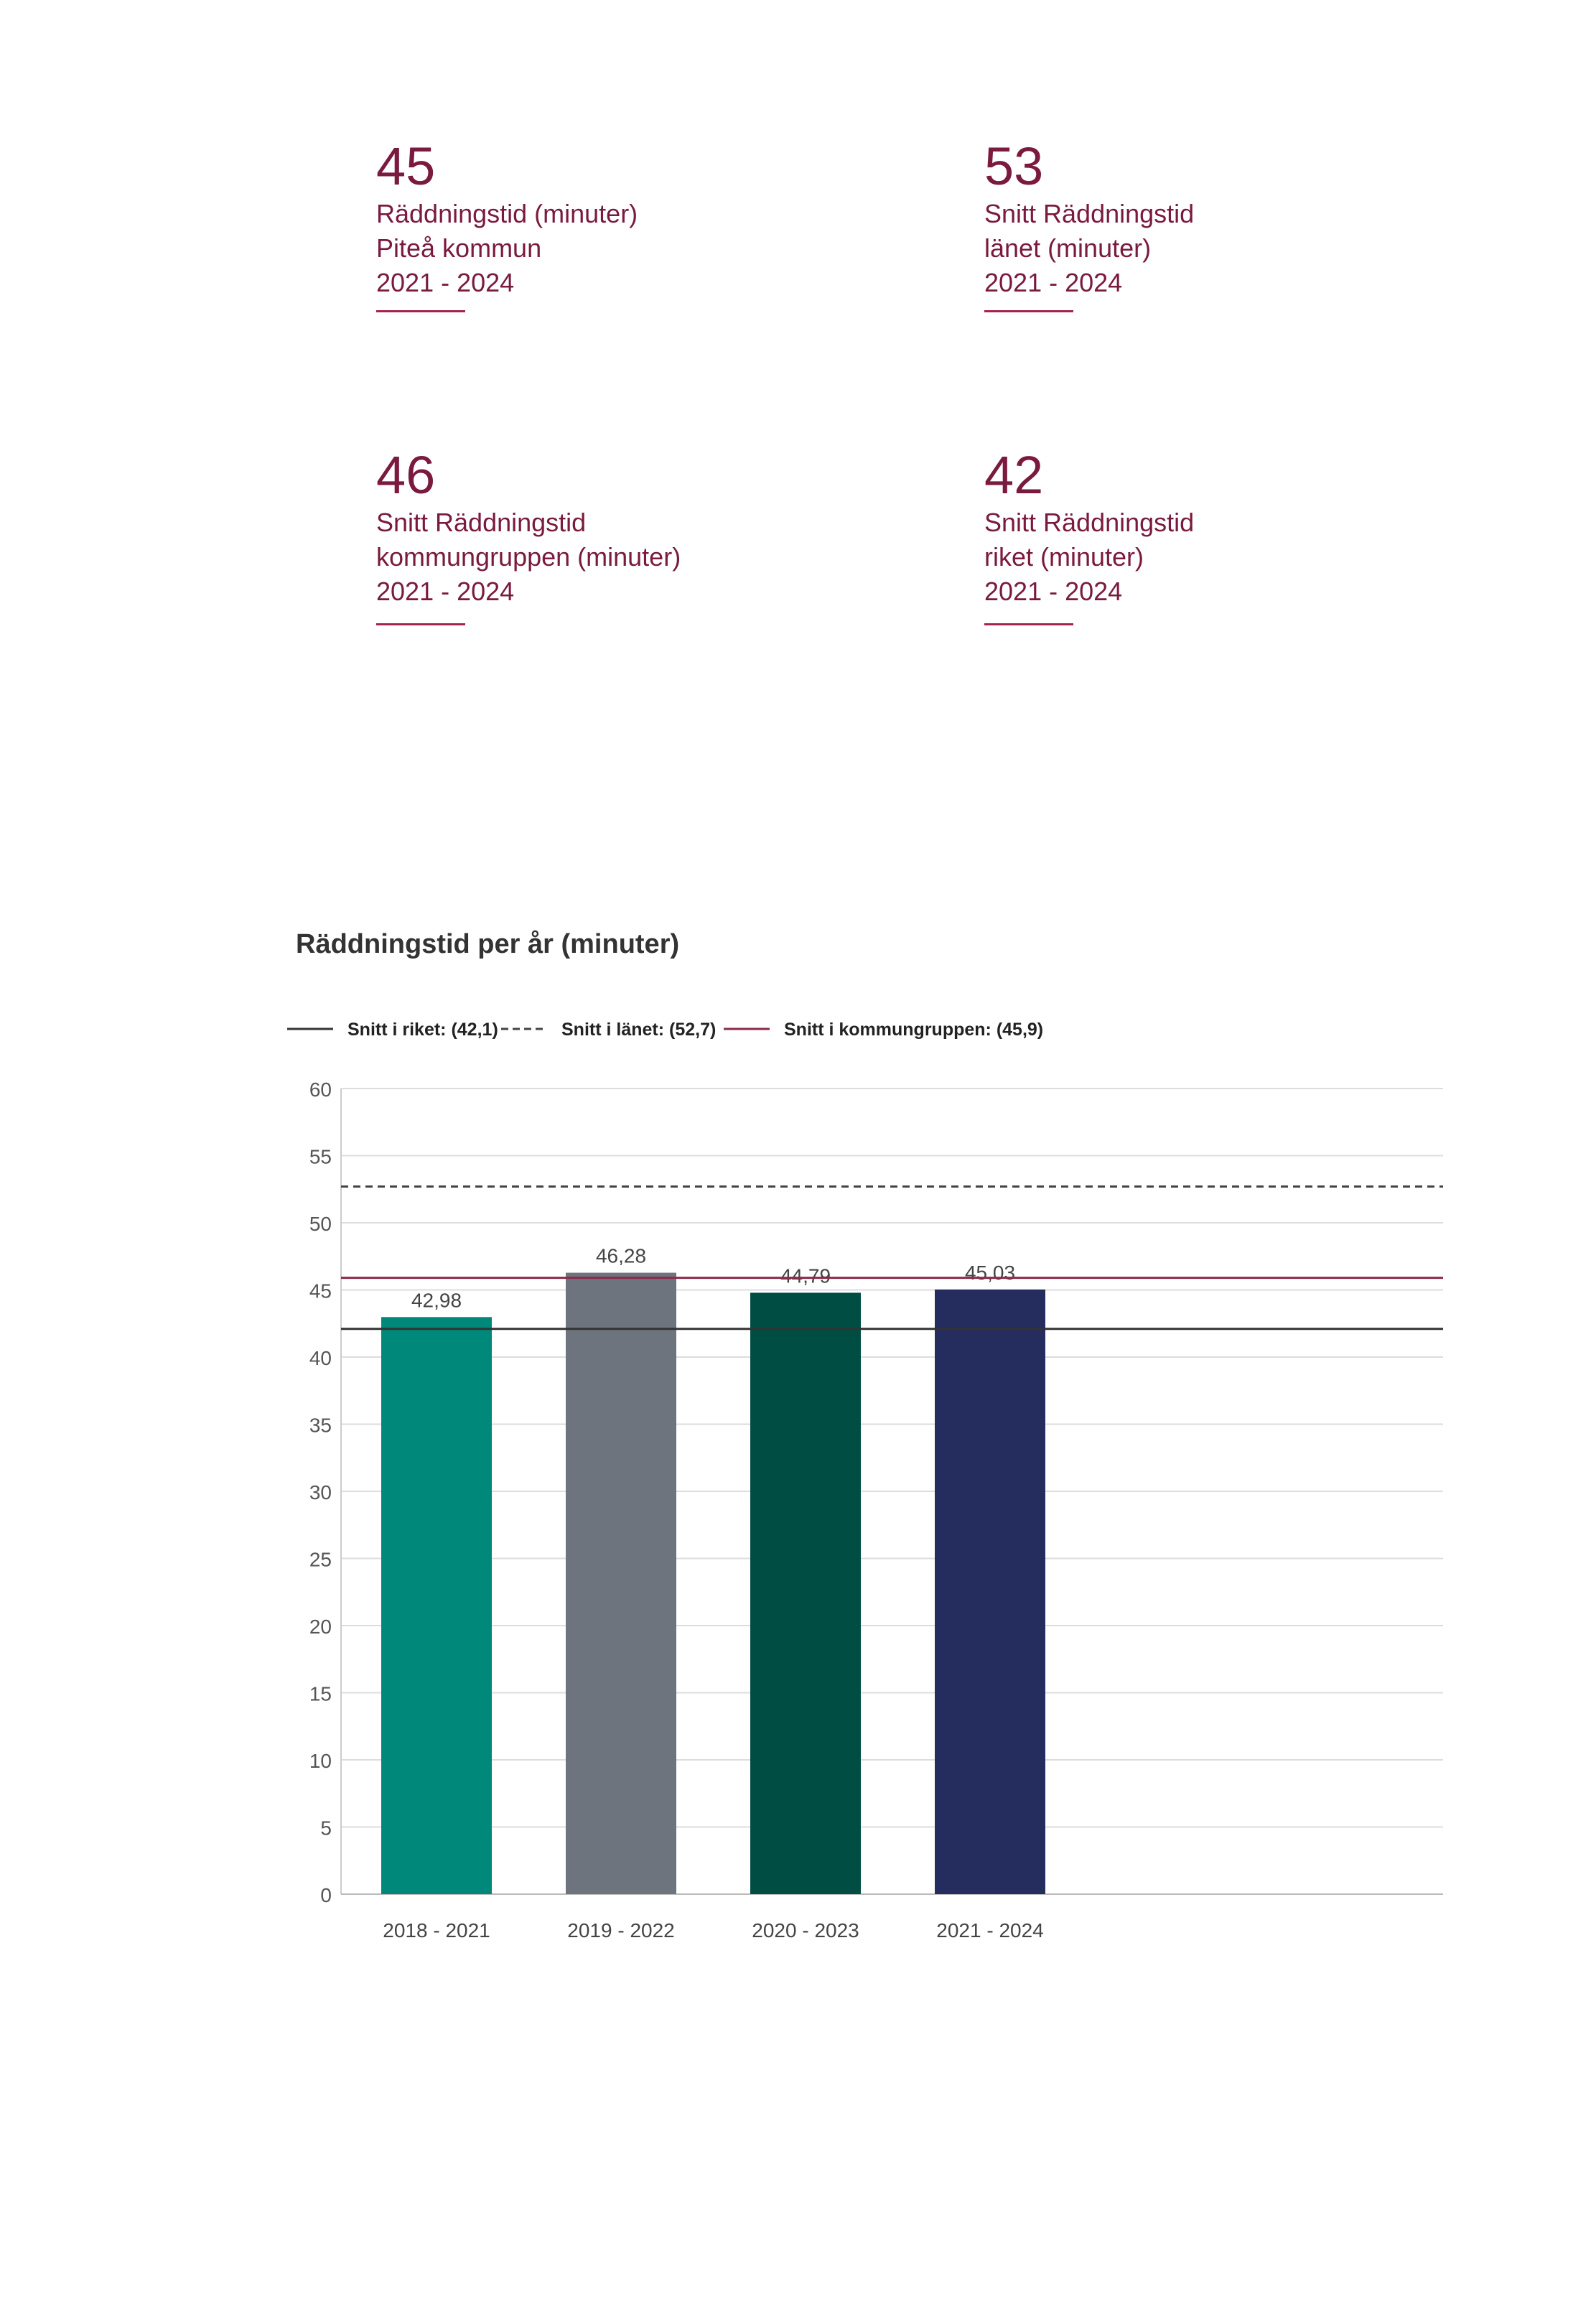 The image size is (1596, 2307). What do you see at coordinates (989, 1930) in the screenshot?
I see `x-tick-label: 2021 - 2024` at bounding box center [989, 1930].